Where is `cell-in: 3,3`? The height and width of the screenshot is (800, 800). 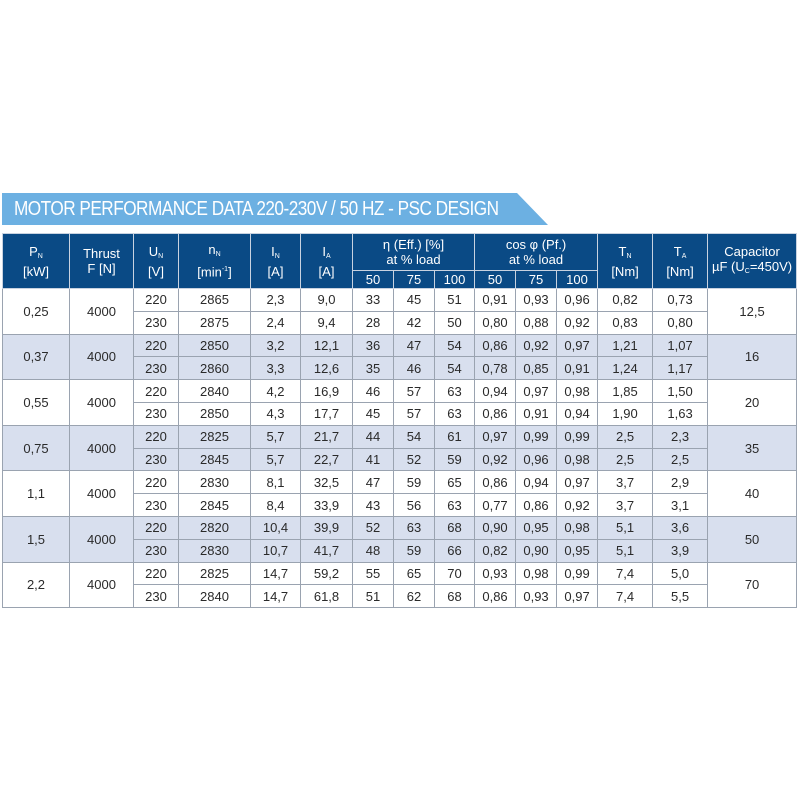 cell-in: 3,3 is located at coordinates (275, 368).